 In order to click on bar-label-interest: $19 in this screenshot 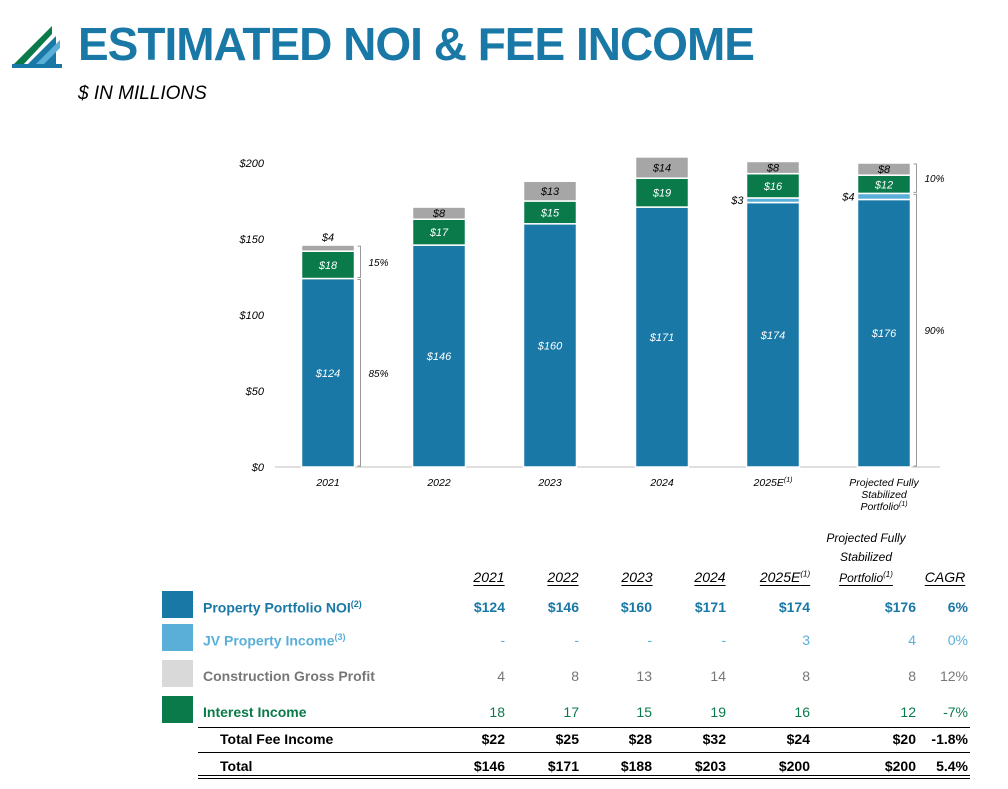, I will do `click(661, 194)`.